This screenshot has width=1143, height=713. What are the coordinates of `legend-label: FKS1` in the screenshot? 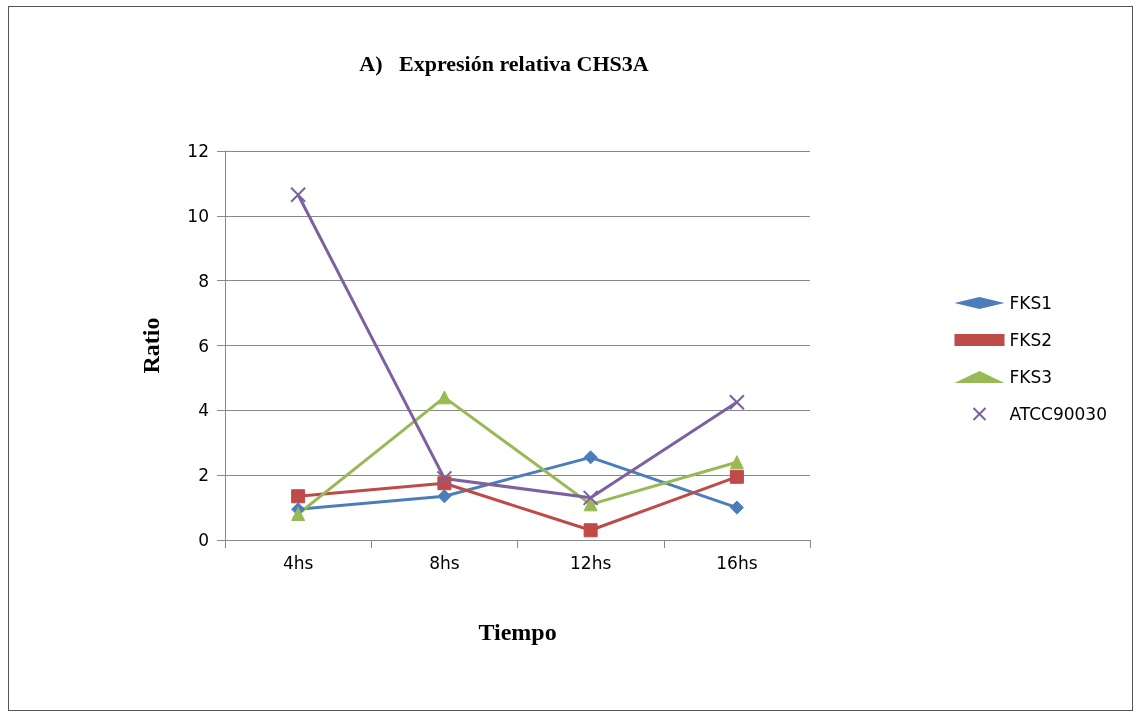 It's located at (1031, 303).